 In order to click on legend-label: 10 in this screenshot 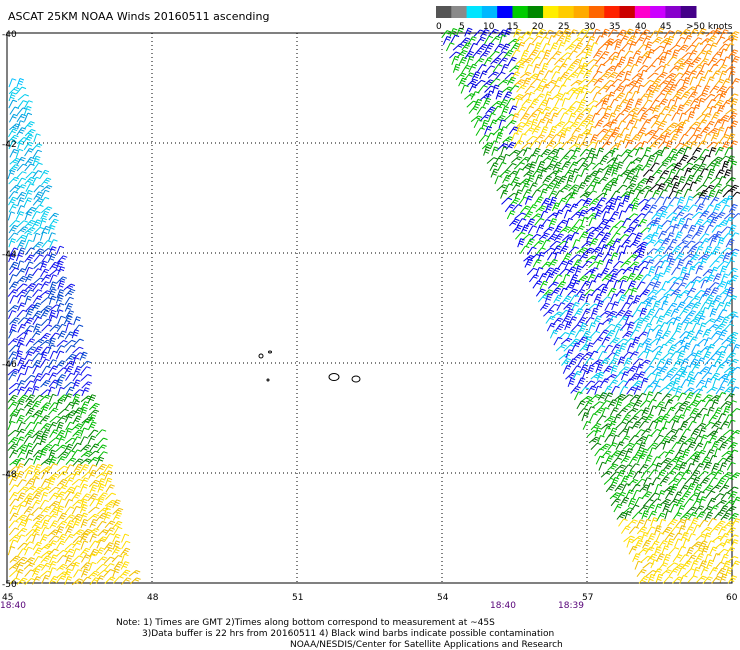, I will do `click(489, 27)`.